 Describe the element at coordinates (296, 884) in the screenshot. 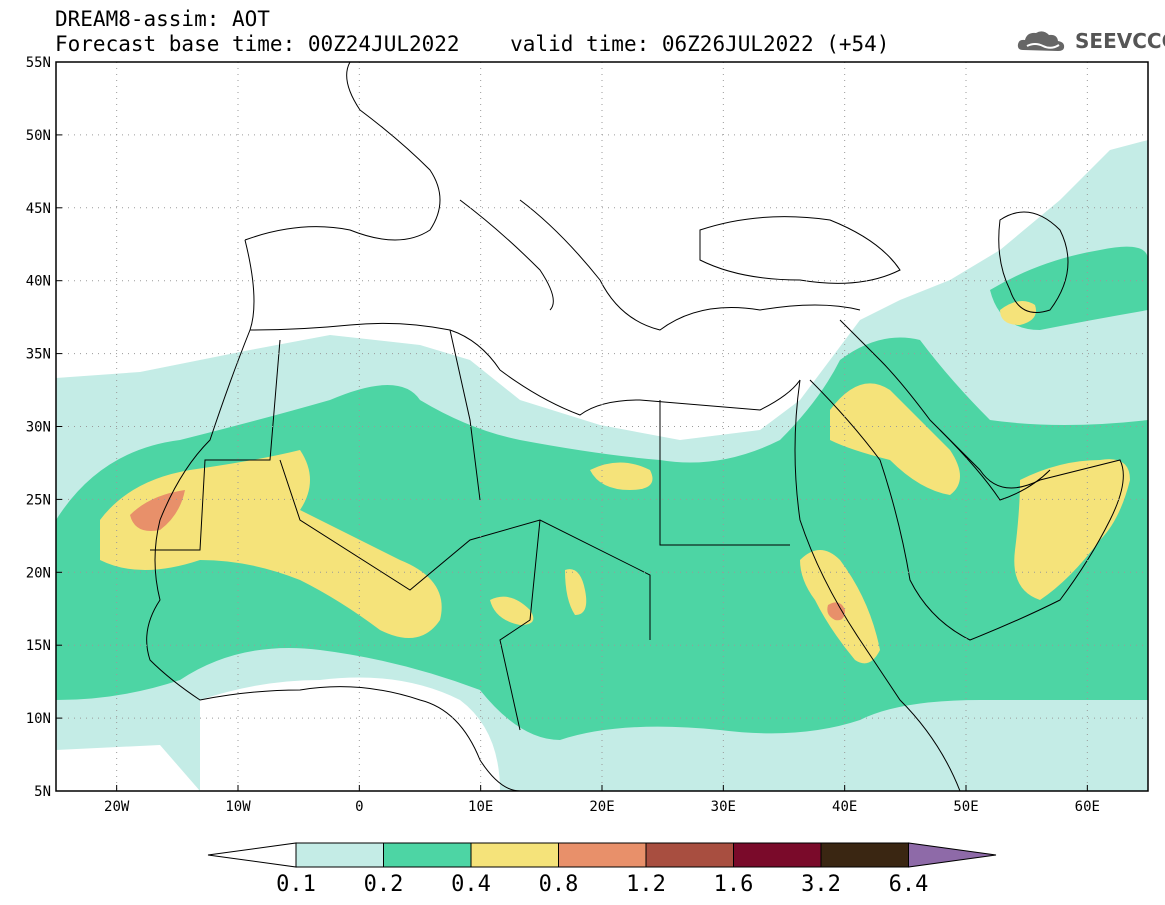

I see `colorbar-label: 0.1` at that location.